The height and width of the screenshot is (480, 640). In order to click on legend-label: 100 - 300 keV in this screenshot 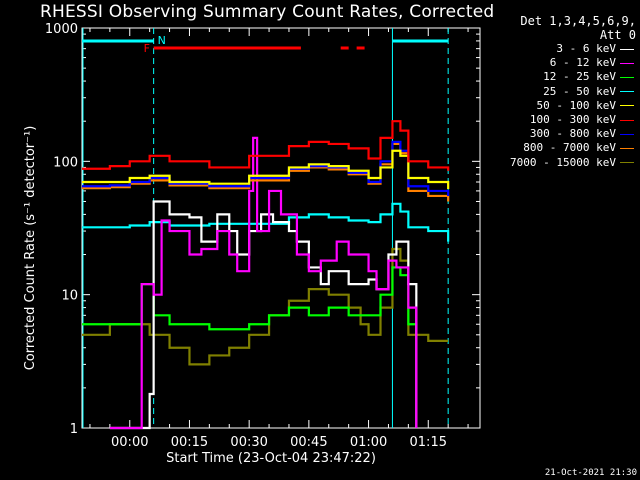, I will do `click(572, 120)`.